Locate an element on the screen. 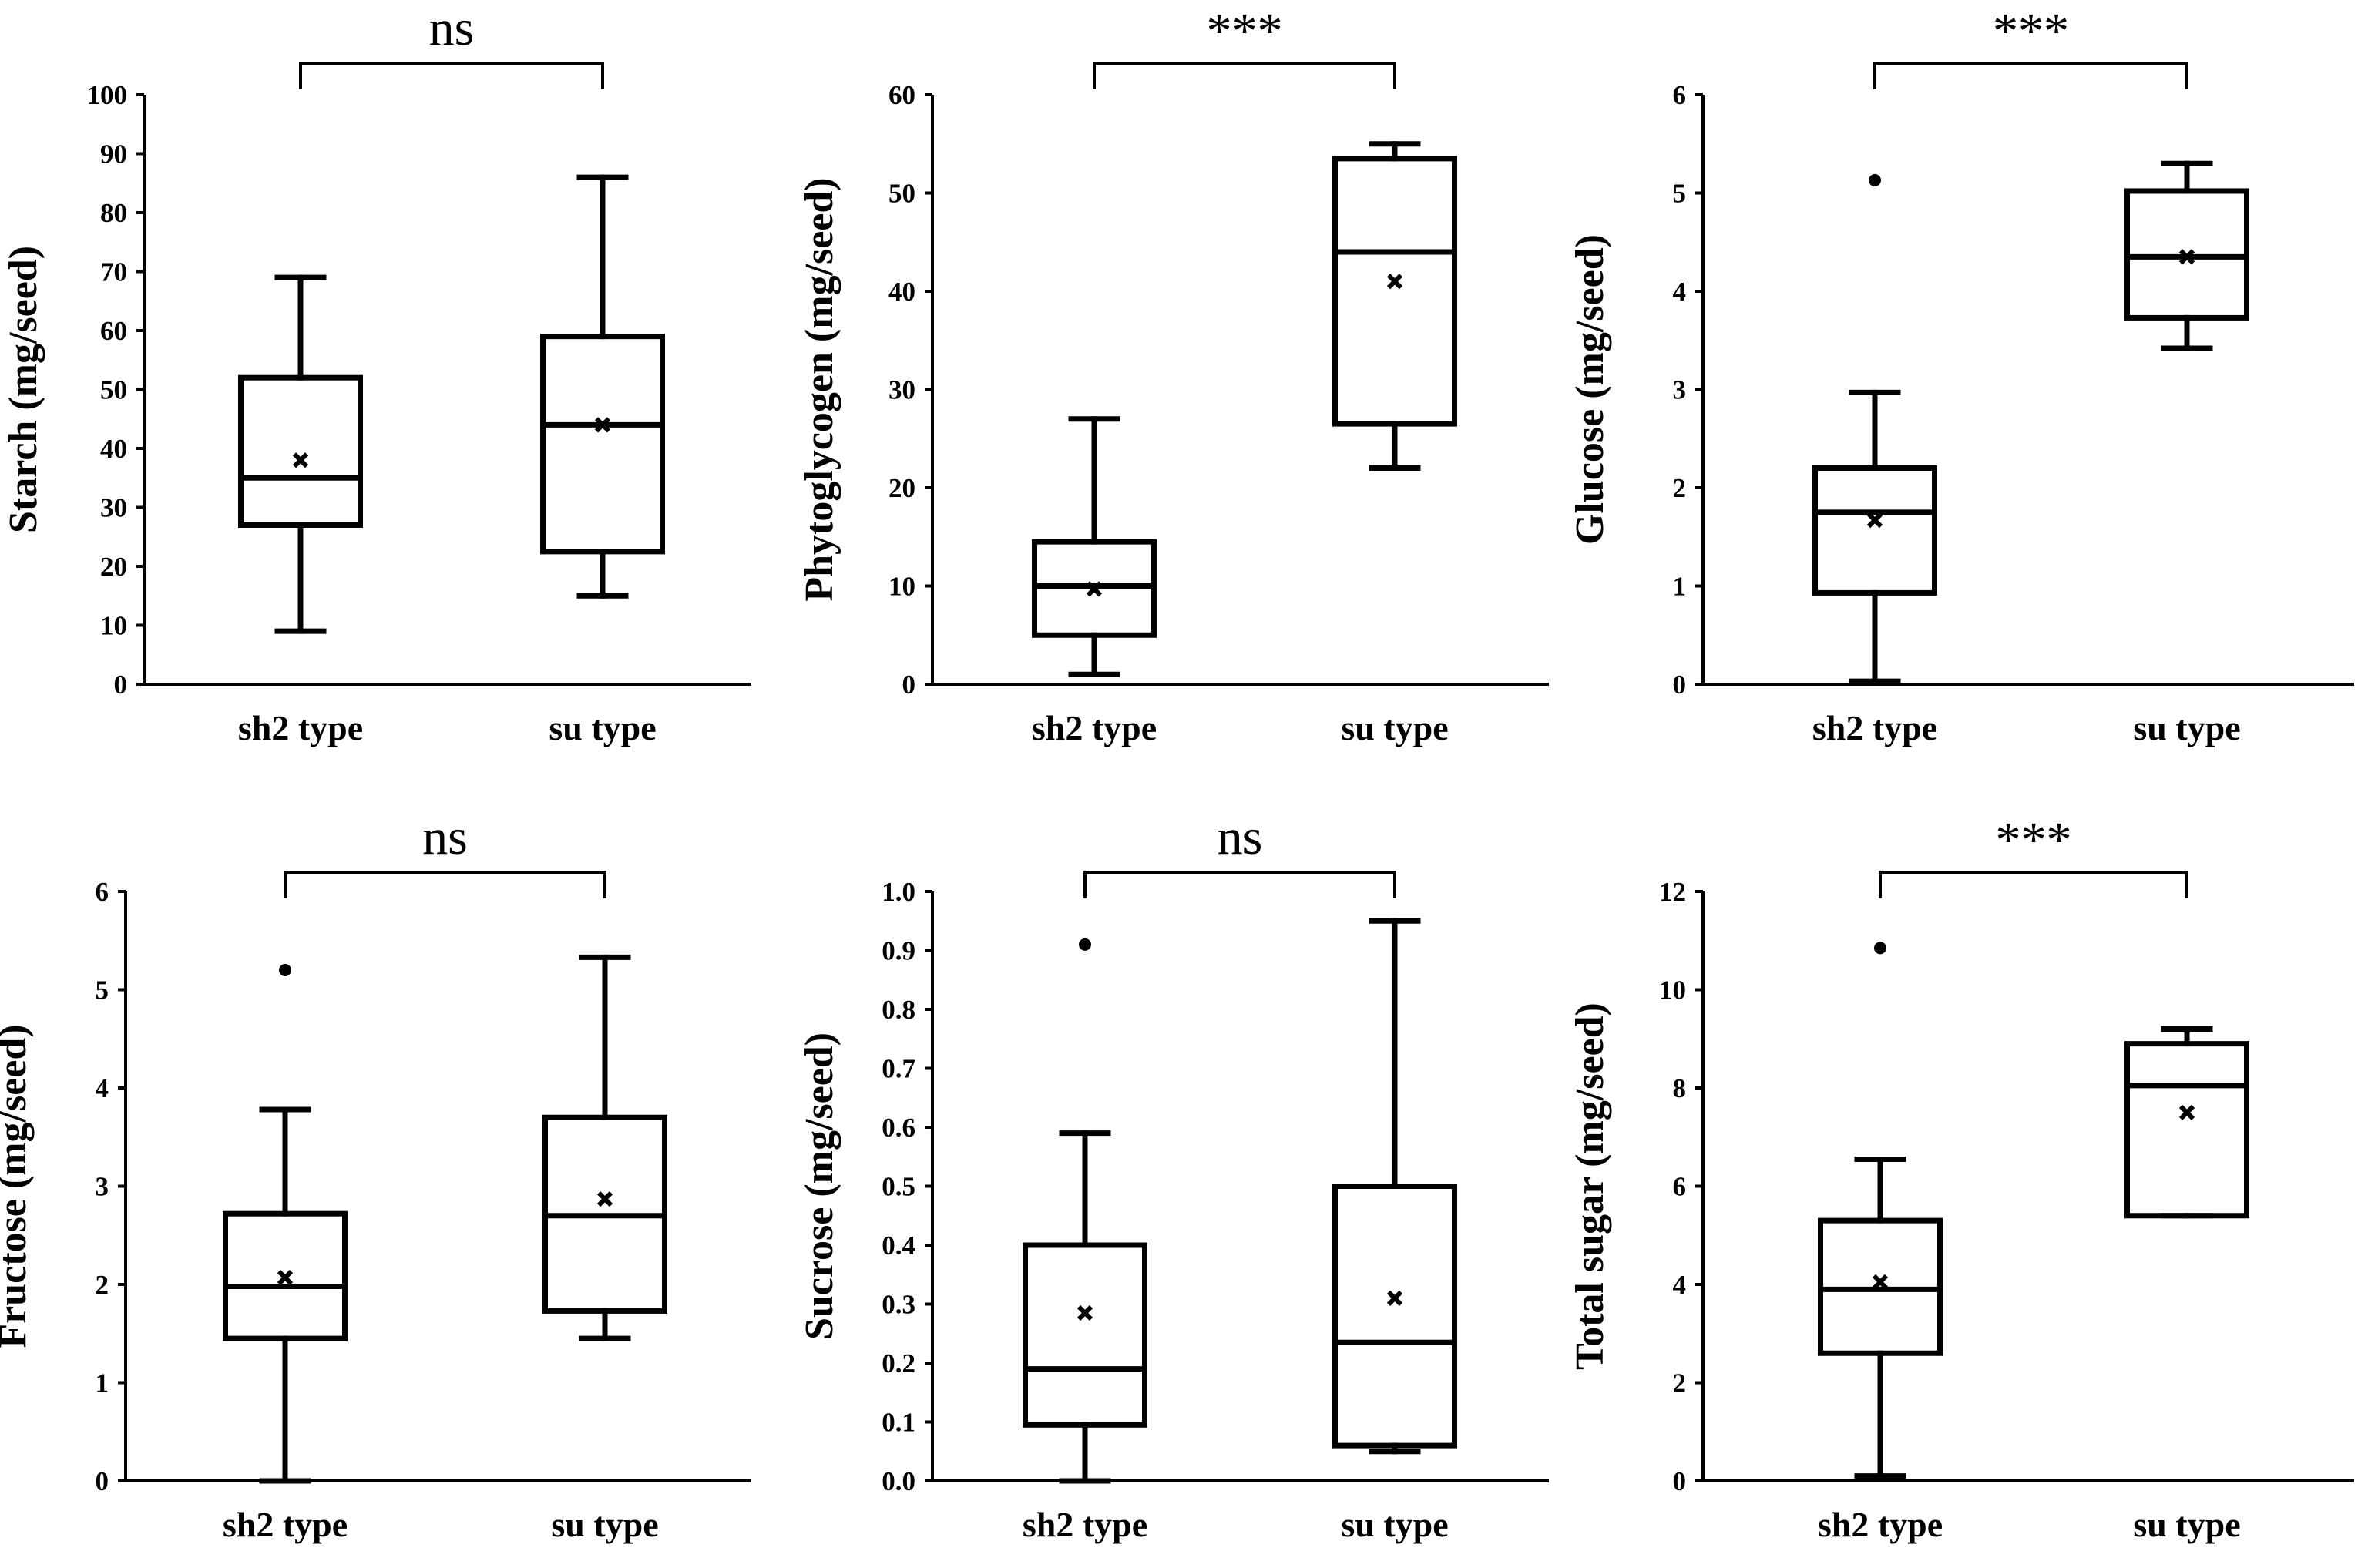  y-tick-label: 0.9 is located at coordinates (898, 951).